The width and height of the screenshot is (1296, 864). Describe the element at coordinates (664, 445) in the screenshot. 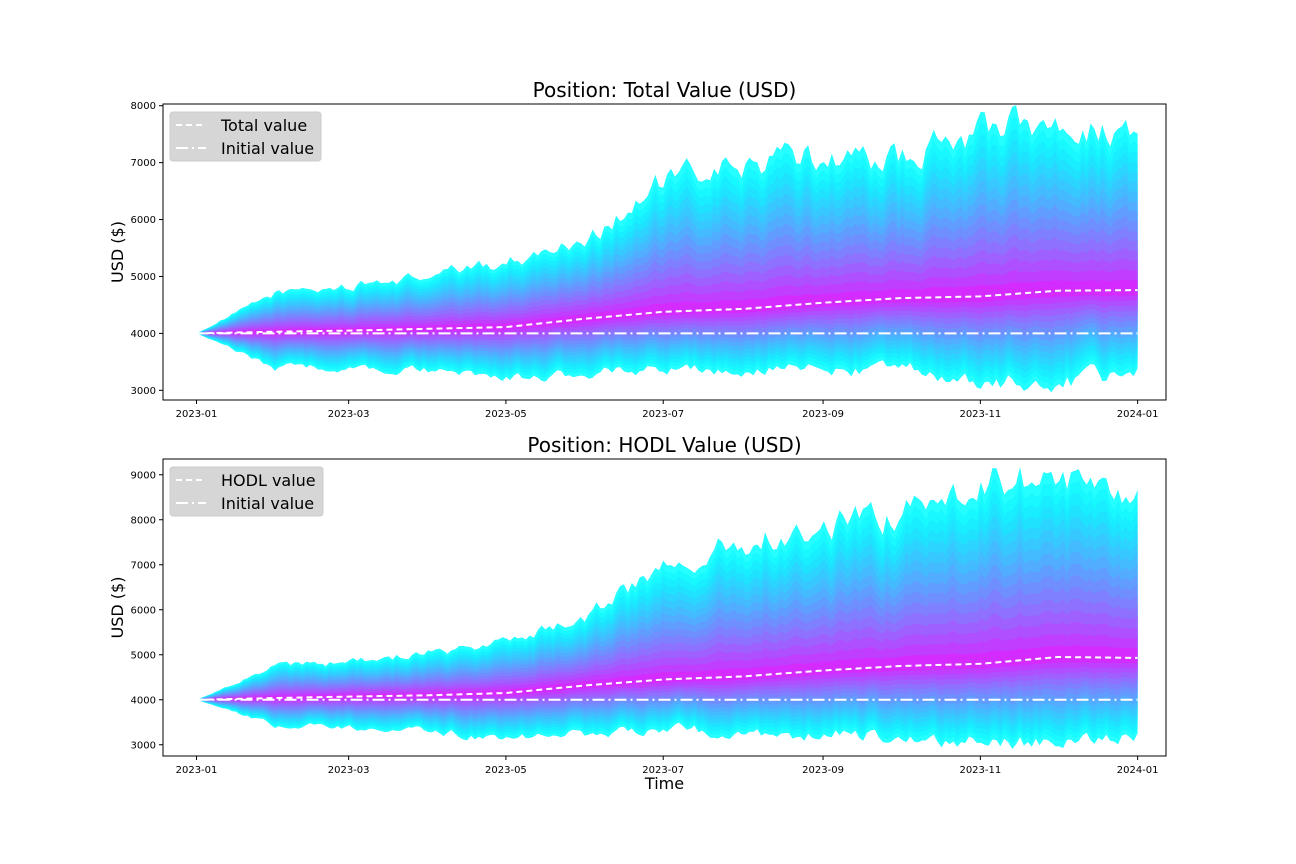

I see `chart-title: Position: HODL Value (USD)` at that location.